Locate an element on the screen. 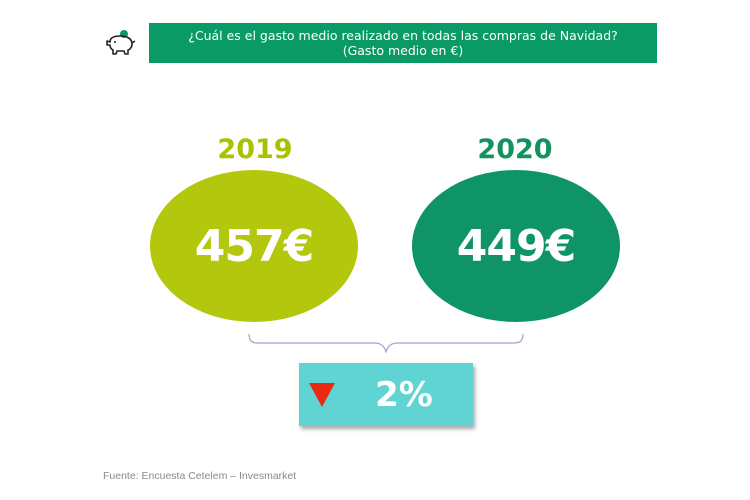 This screenshot has height=500, width=750. value-bubble-2019: 457€ is located at coordinates (254, 246).